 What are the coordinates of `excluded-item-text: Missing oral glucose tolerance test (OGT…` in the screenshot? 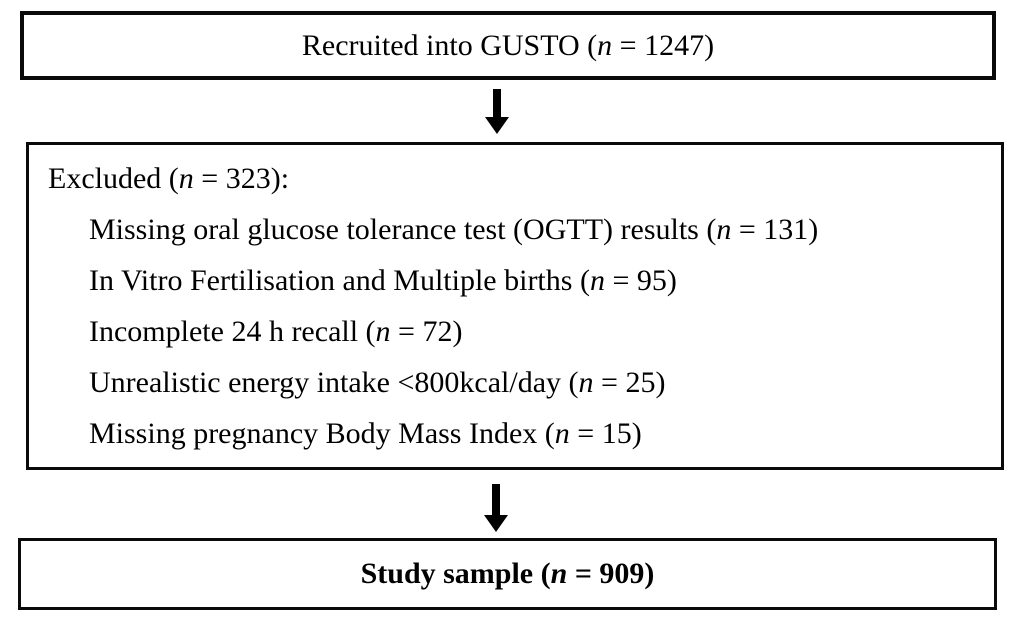 It's located at (403, 229).